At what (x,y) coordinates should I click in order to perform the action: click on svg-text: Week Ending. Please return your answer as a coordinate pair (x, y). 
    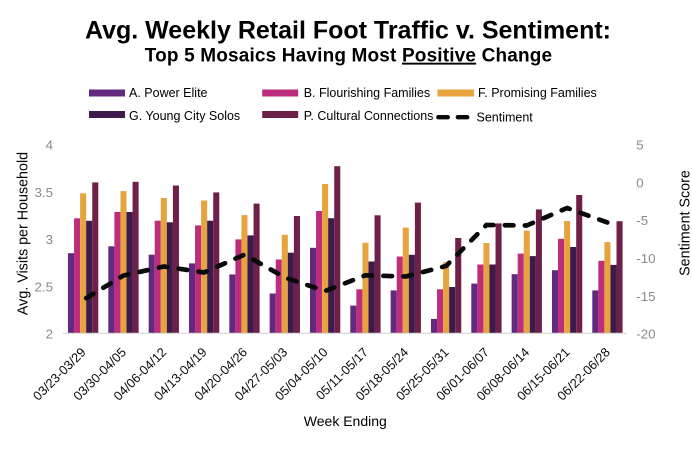
    Looking at the image, I should click on (345, 421).